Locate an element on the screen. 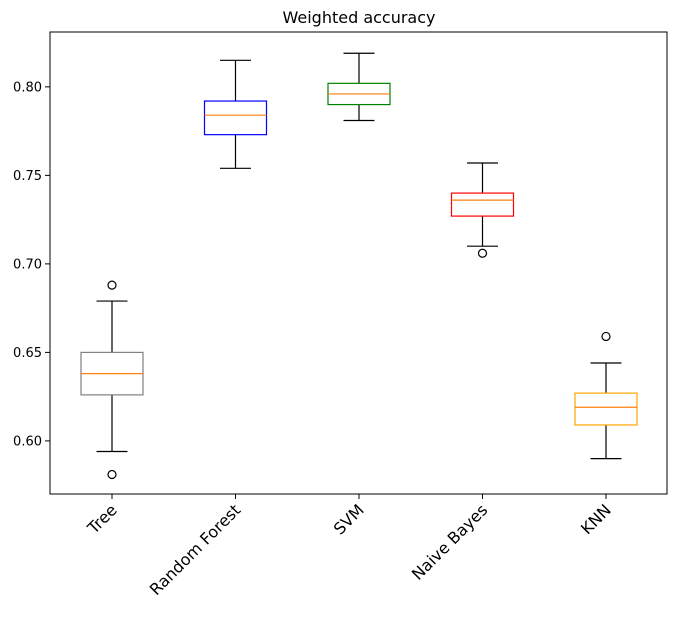 Image resolution: width=680 pixels, height=622 pixels. x-tick-label: SVM is located at coordinates (349, 519).